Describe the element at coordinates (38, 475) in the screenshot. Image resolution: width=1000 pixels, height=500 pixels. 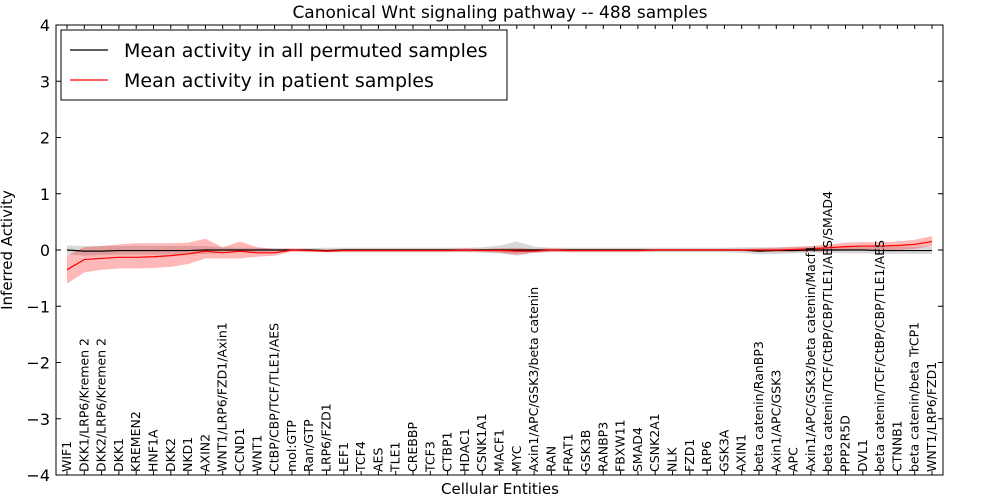
I see `y-tick-label: −4` at that location.